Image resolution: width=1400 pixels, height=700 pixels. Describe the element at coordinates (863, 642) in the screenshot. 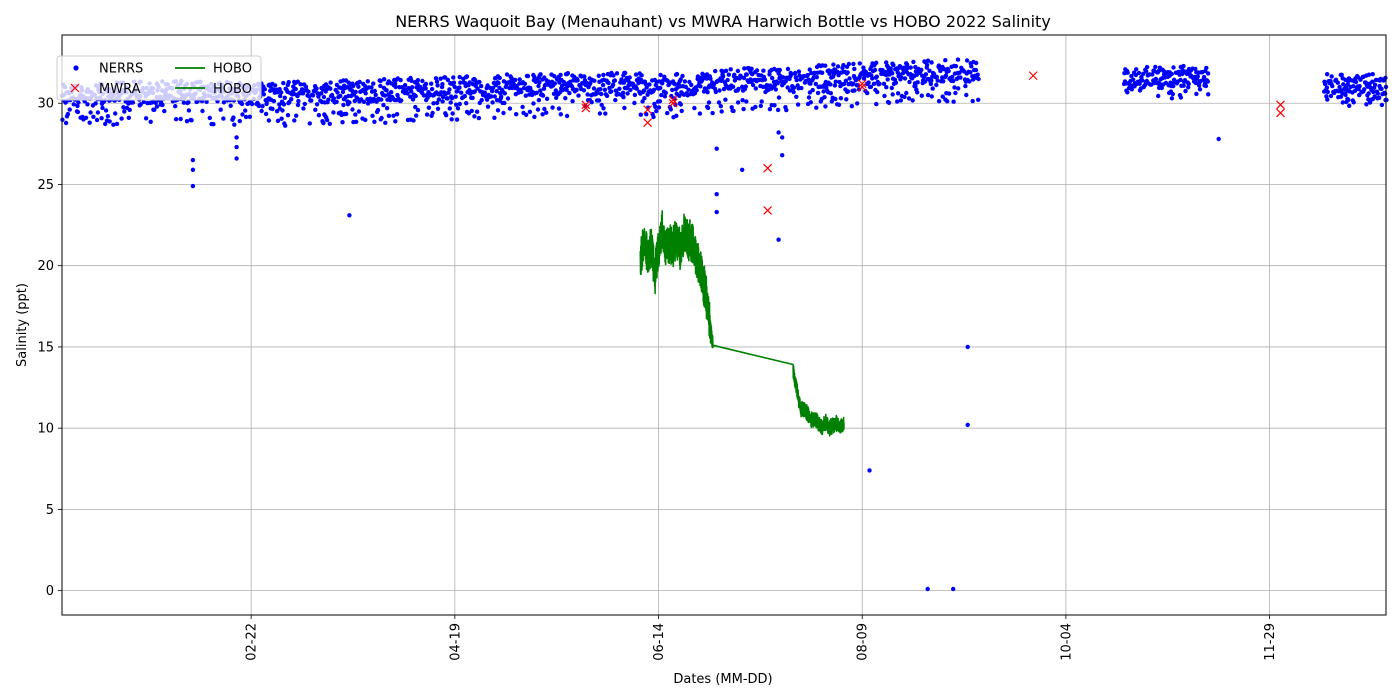

I see `x-tick-label: 08-09` at that location.